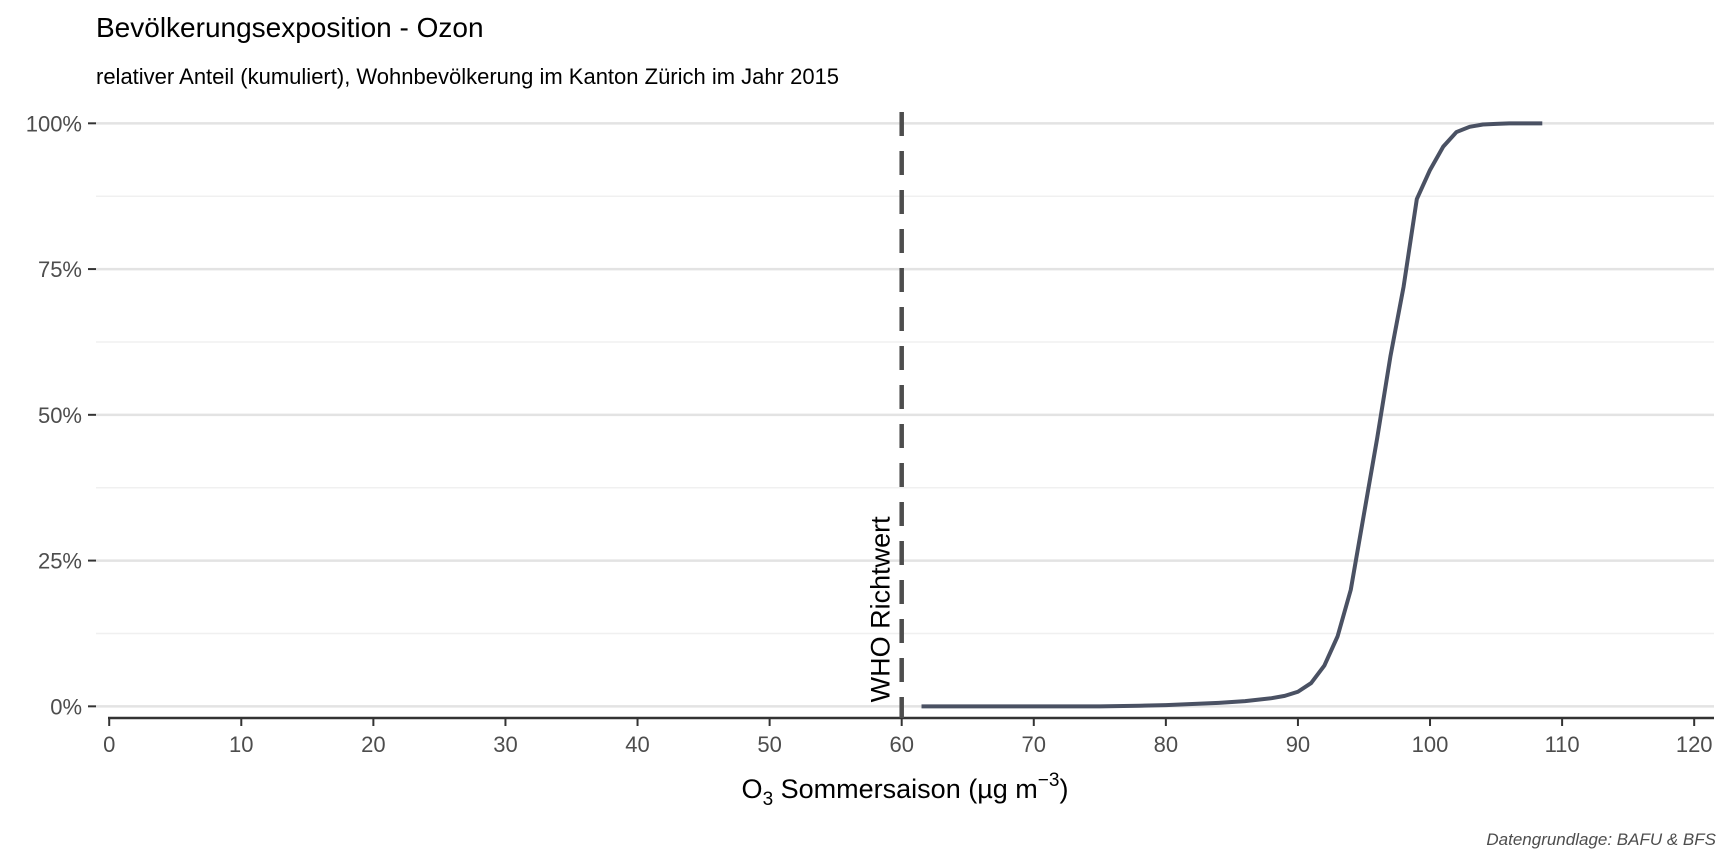 This screenshot has width=1728, height=864. Describe the element at coordinates (241, 744) in the screenshot. I see `x-tick-label: 10` at that location.